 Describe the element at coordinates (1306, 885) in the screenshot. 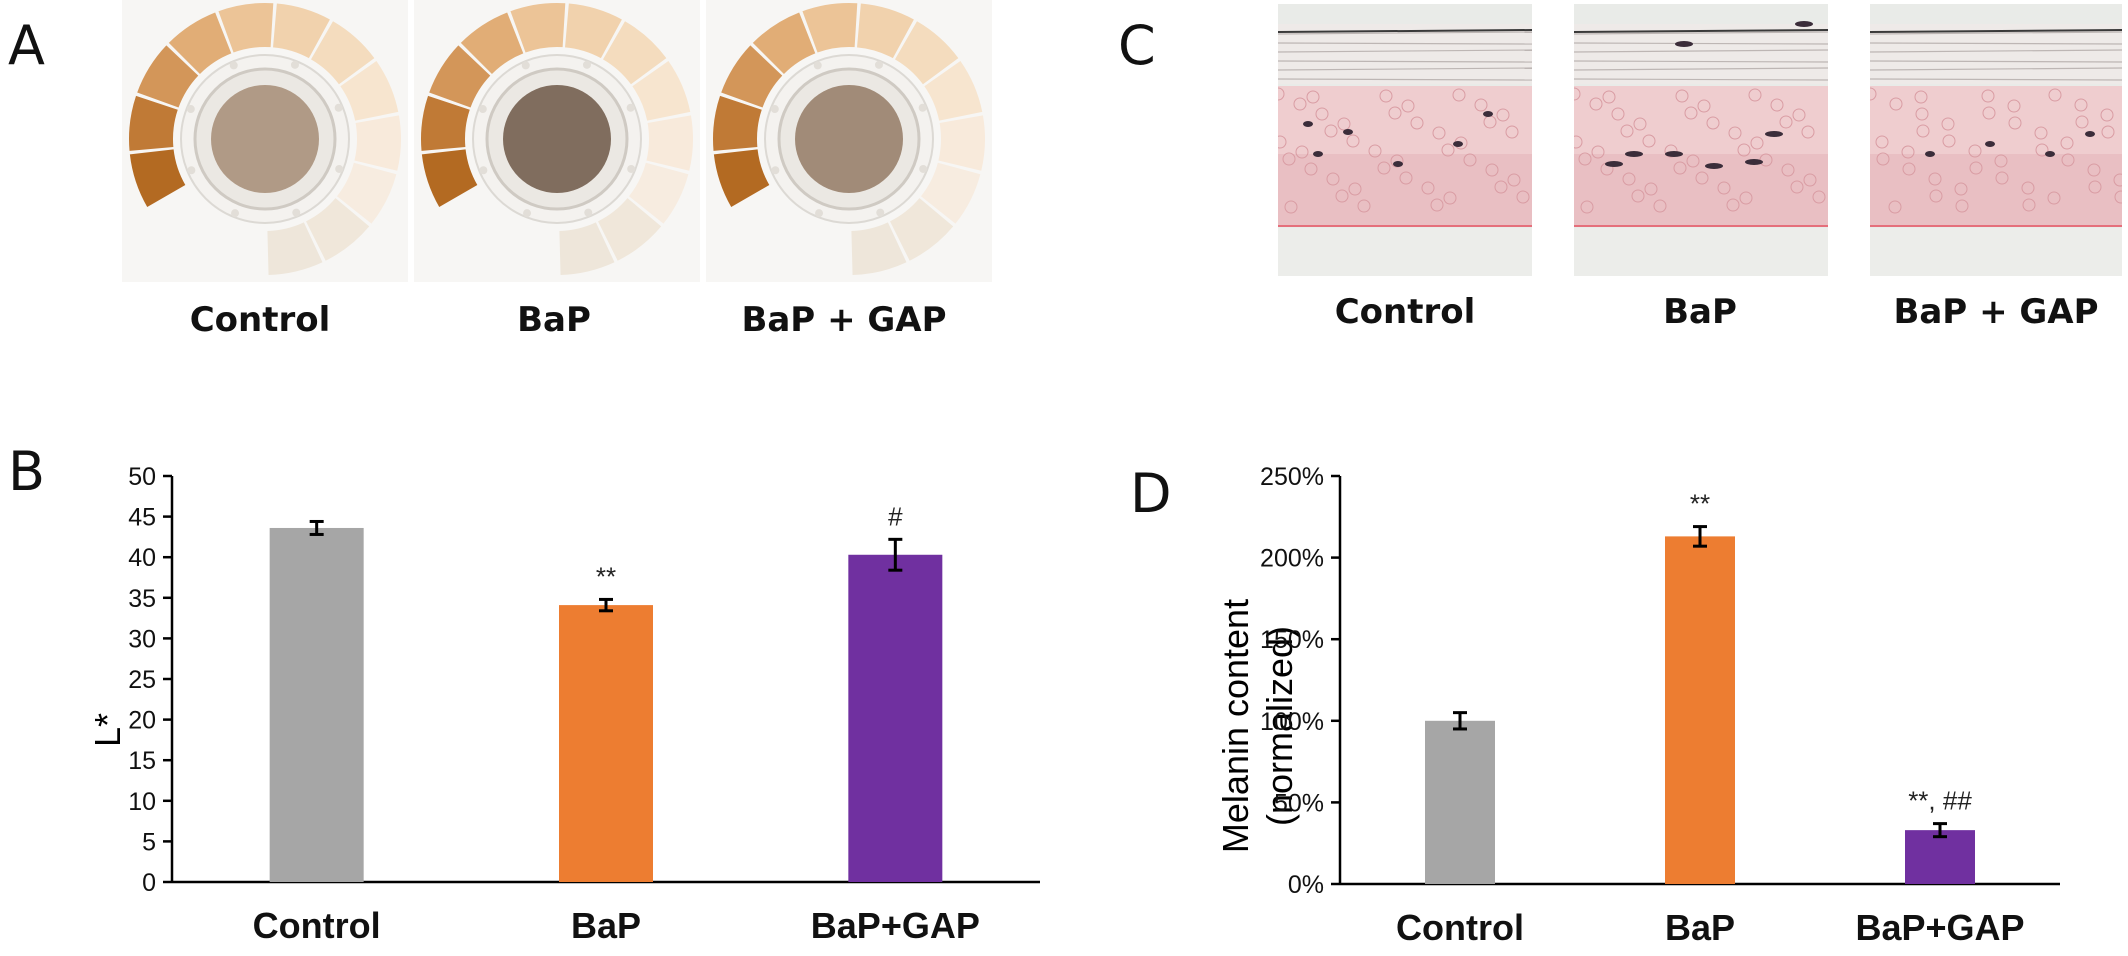

I see `y-tick-label: 0%` at that location.